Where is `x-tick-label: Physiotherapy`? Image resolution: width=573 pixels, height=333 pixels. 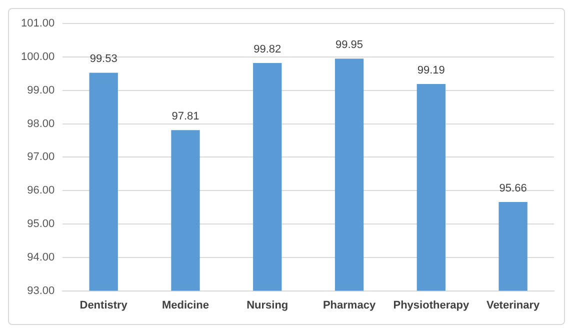
x-tick-label: Physiotherapy is located at coordinates (431, 305).